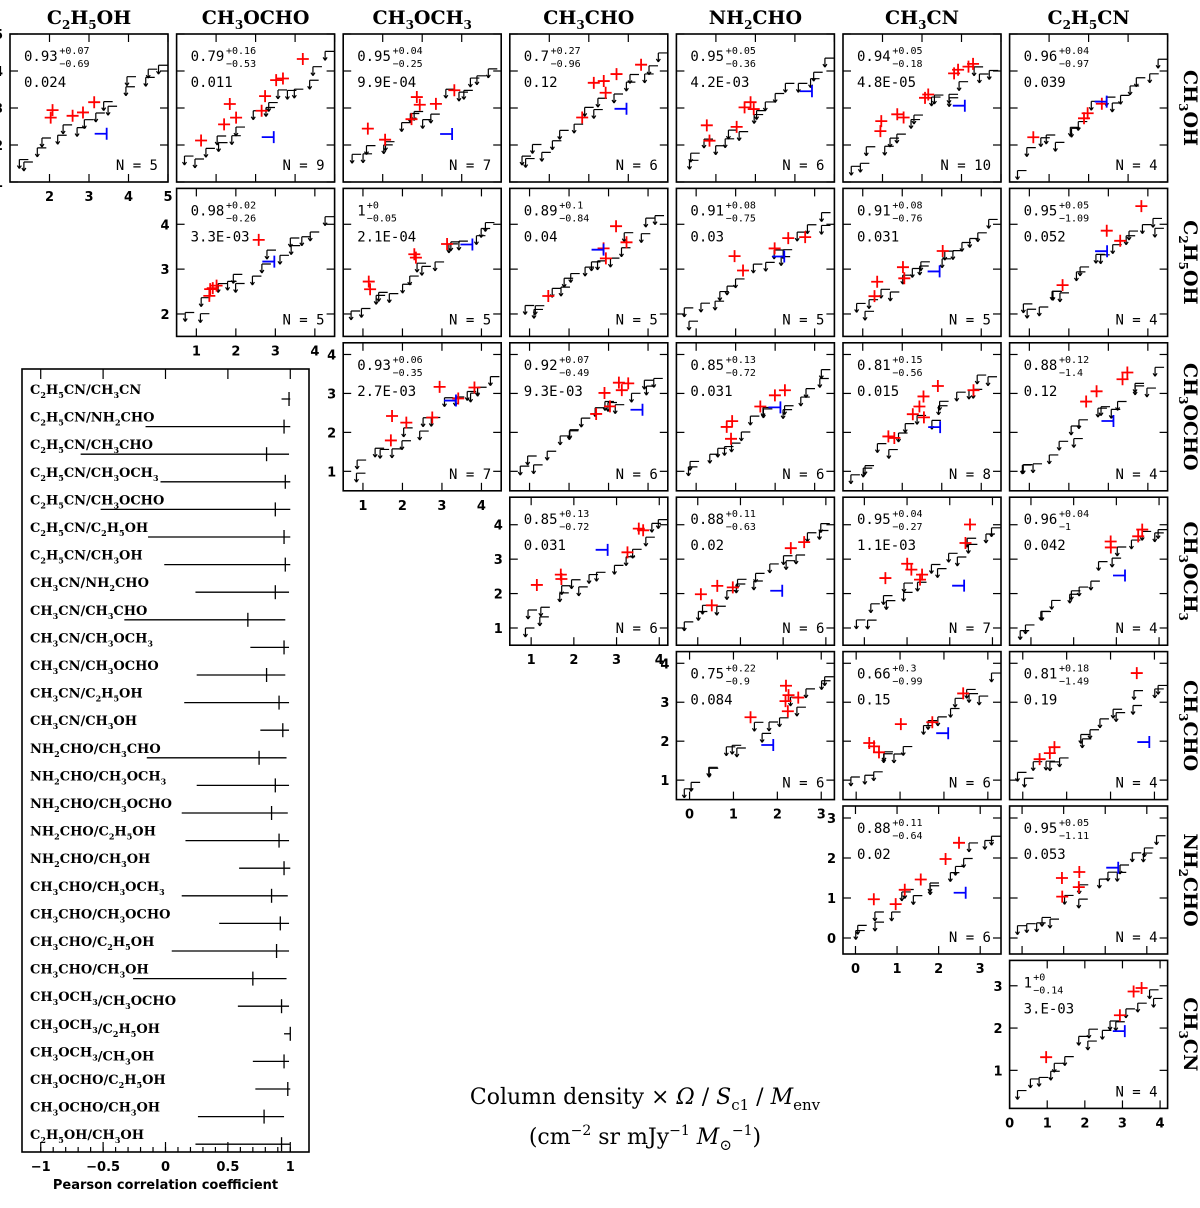 The height and width of the screenshot is (1208, 1200). I want to click on pair-label: CH3CN/CH3OCHO, so click(94, 667).